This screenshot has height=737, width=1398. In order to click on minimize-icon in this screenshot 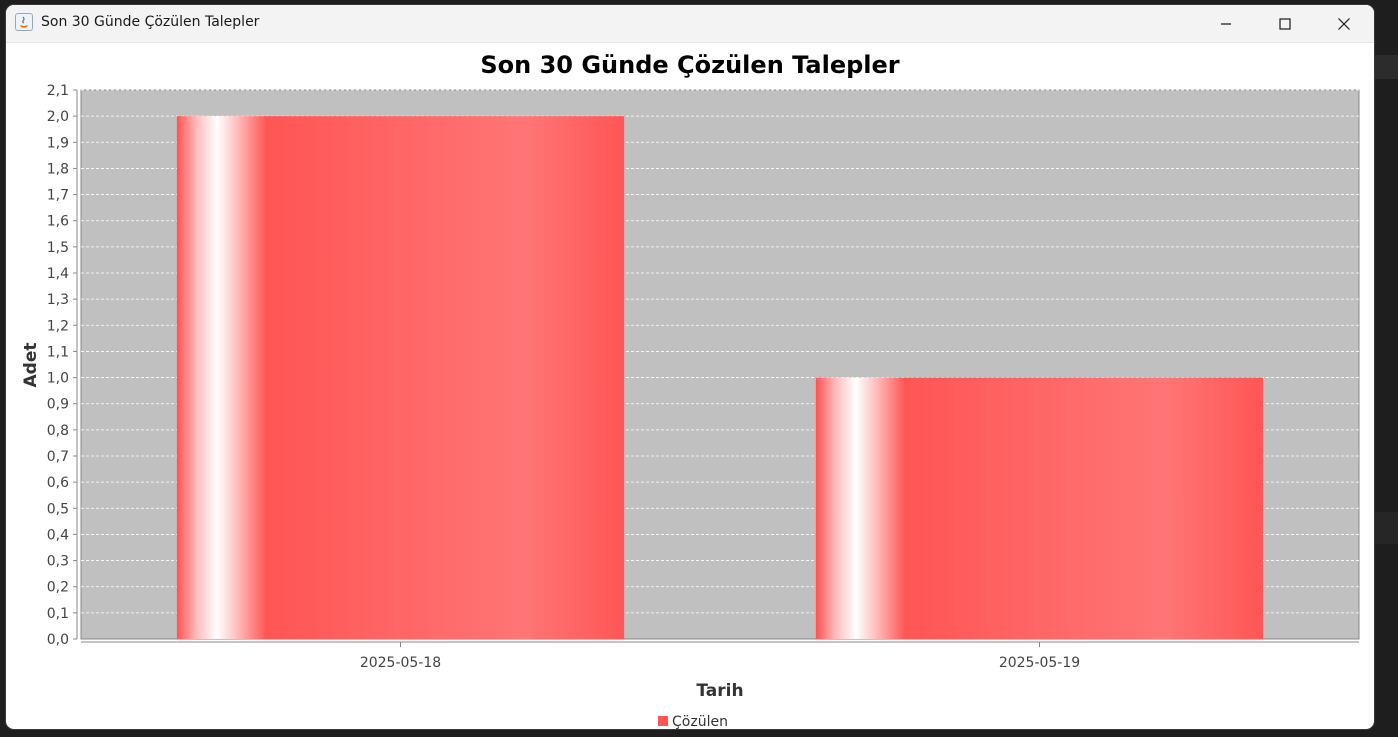, I will do `click(1226, 23)`.